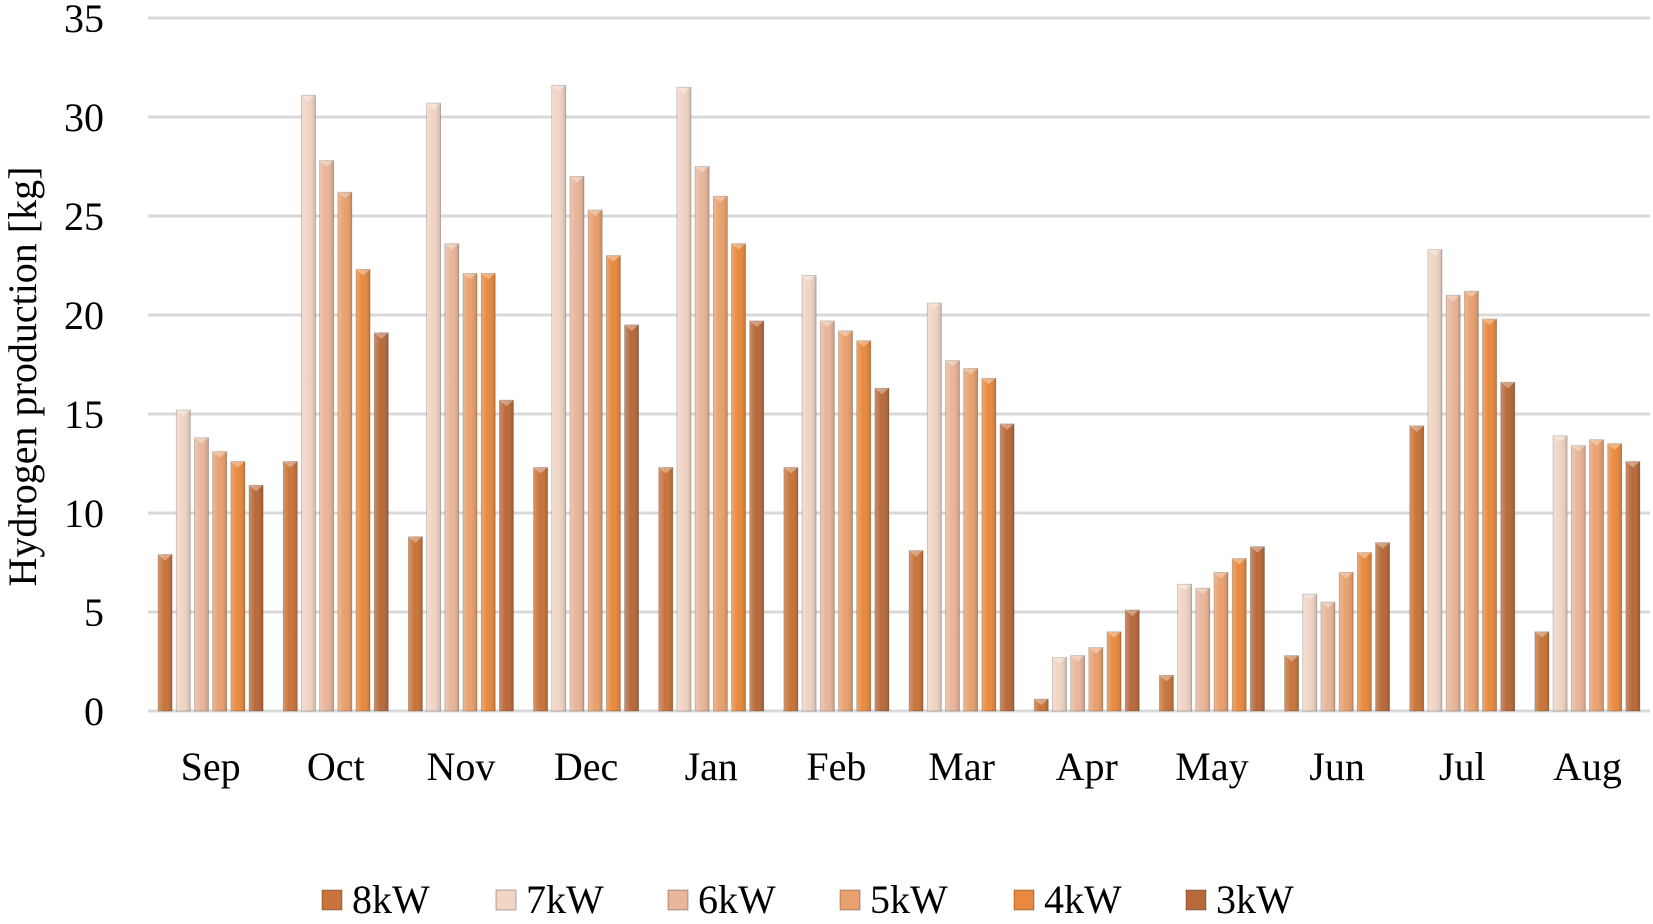 This screenshot has height=924, width=1653. What do you see at coordinates (1560, 573) in the screenshot?
I see `bar-aug-7kw` at bounding box center [1560, 573].